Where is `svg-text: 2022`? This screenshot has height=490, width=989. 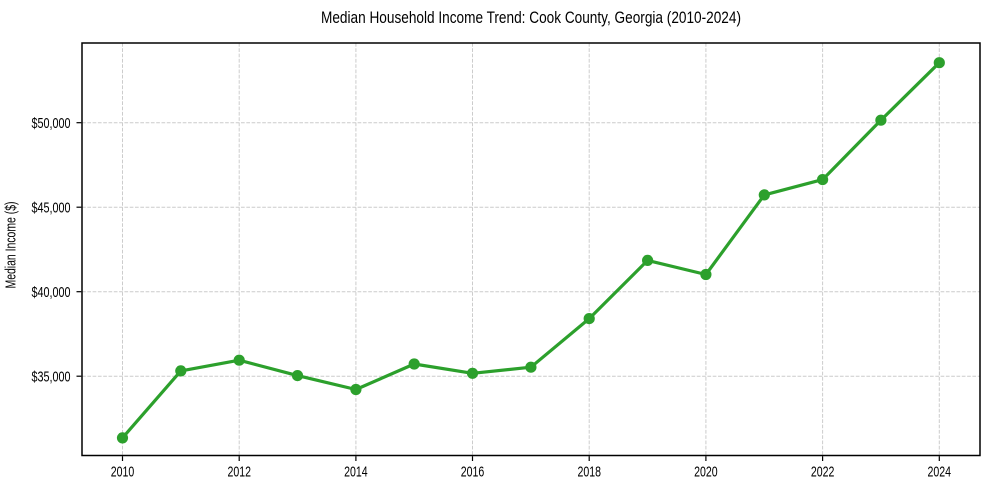
svg-text: 2022 is located at coordinates (823, 472).